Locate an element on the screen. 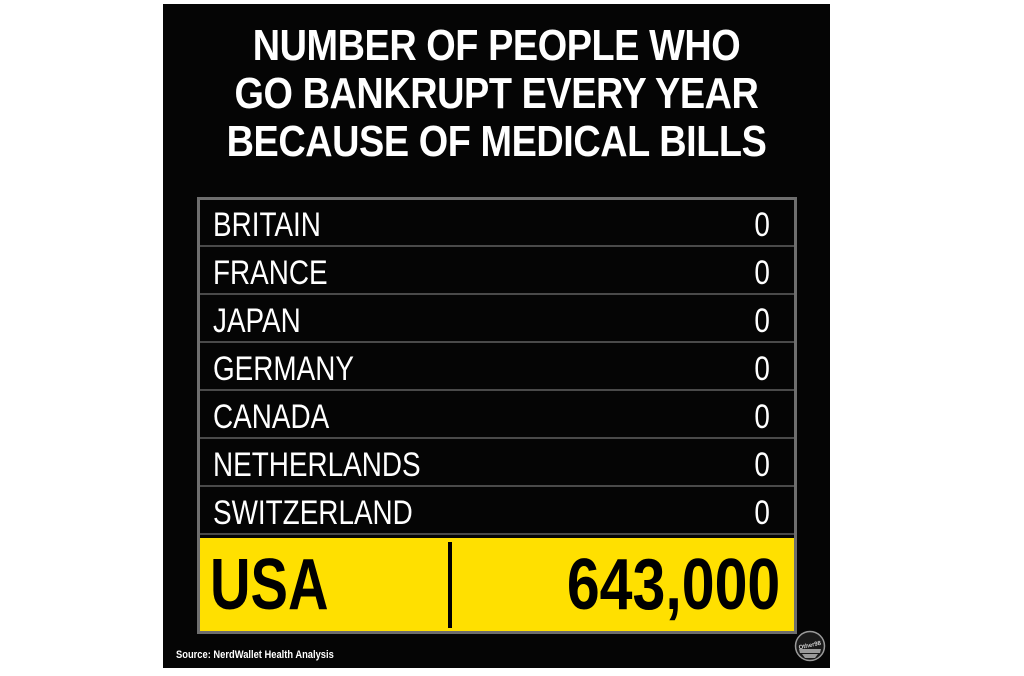 This screenshot has height=676, width=1024. table-row: GERMANY 0 is located at coordinates (497, 367).